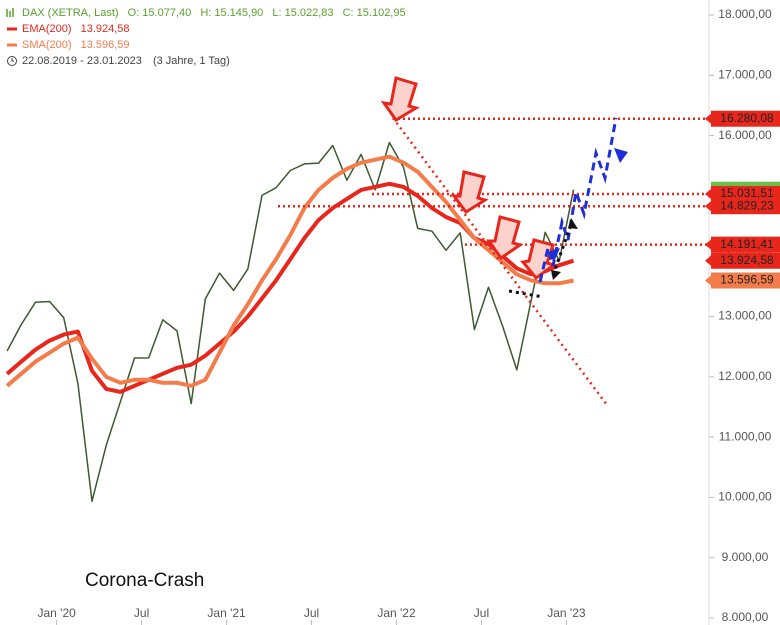 The image size is (780, 625). What do you see at coordinates (745, 436) in the screenshot?
I see `y-tick-label: 11.000,00` at bounding box center [745, 436].